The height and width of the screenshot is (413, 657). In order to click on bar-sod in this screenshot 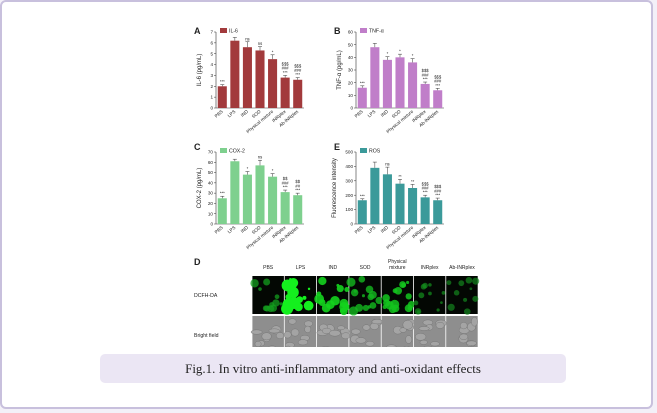, I will do `click(260, 79)`.